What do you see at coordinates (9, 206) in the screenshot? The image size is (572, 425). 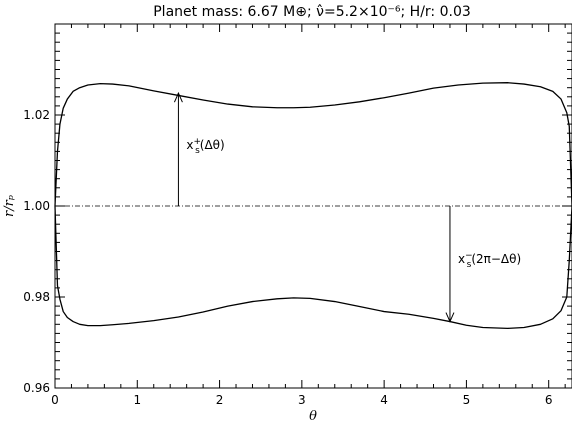 I see `y-axis-label: r/rₚ` at bounding box center [9, 206].